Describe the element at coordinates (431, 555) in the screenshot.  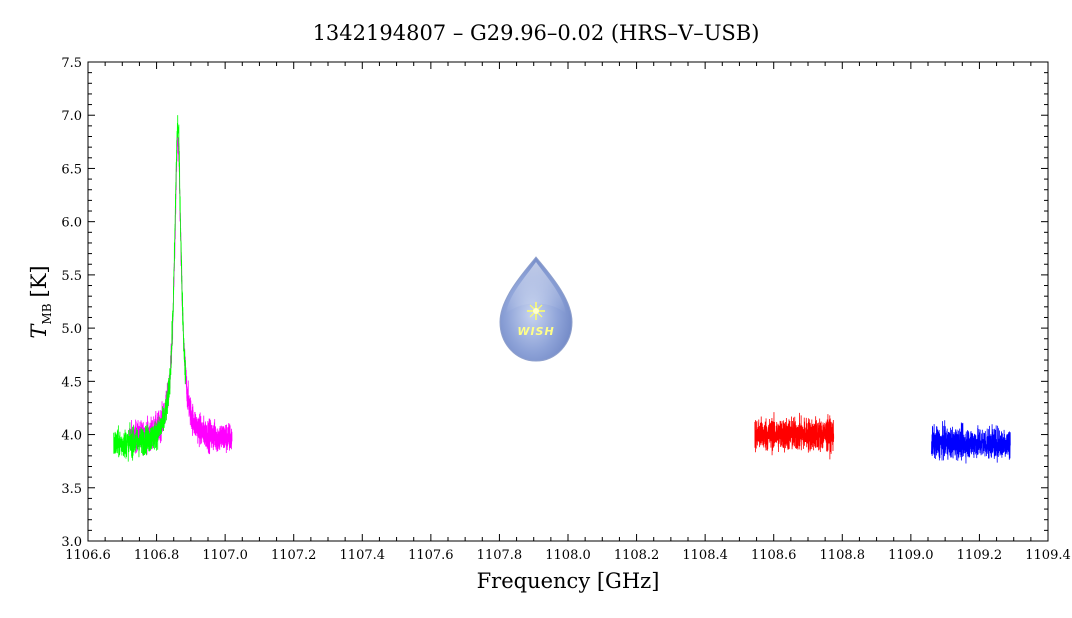
I see `x-tick-label: 1107.6` at that location.